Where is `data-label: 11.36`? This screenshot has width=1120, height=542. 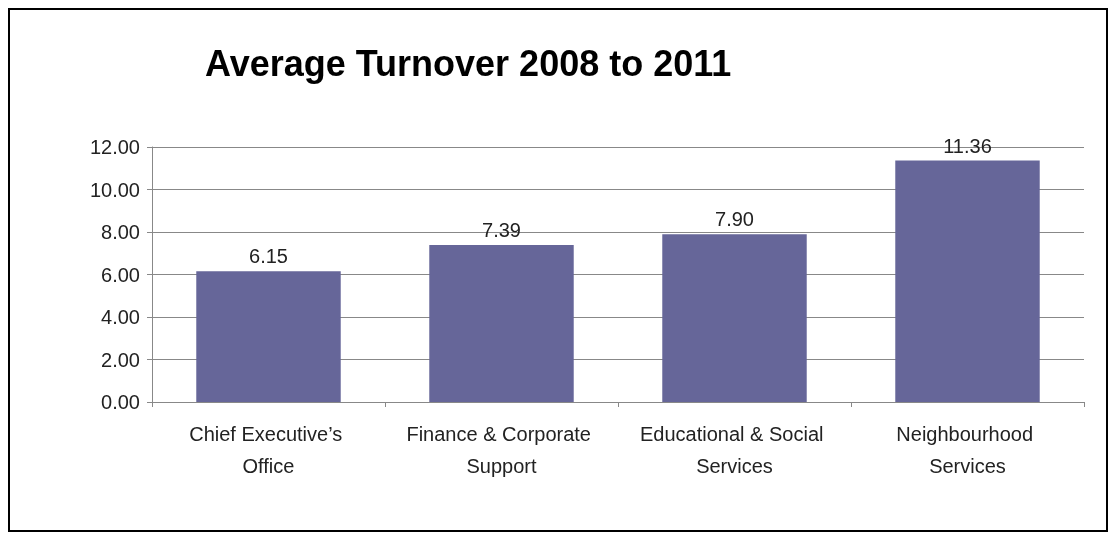 data-label: 11.36 is located at coordinates (967, 145).